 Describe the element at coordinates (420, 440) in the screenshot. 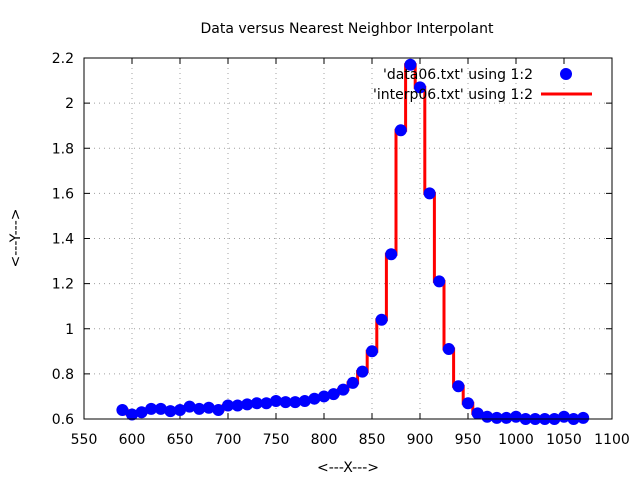

I see `x-tick-label: 900` at that location.